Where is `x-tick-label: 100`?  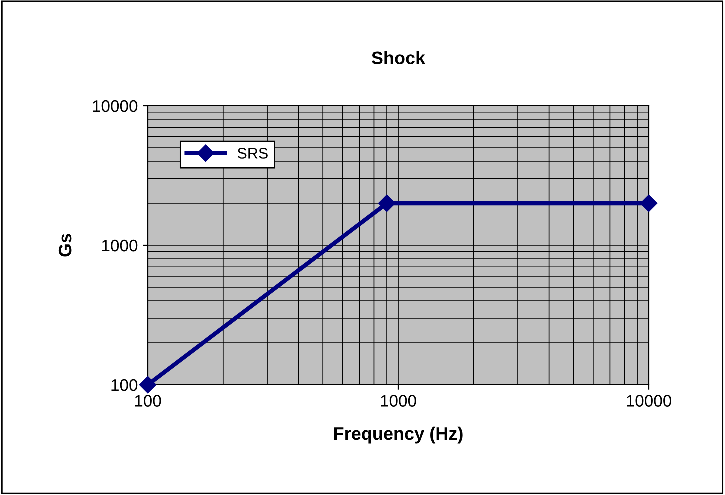 x-tick-label: 100 is located at coordinates (148, 401).